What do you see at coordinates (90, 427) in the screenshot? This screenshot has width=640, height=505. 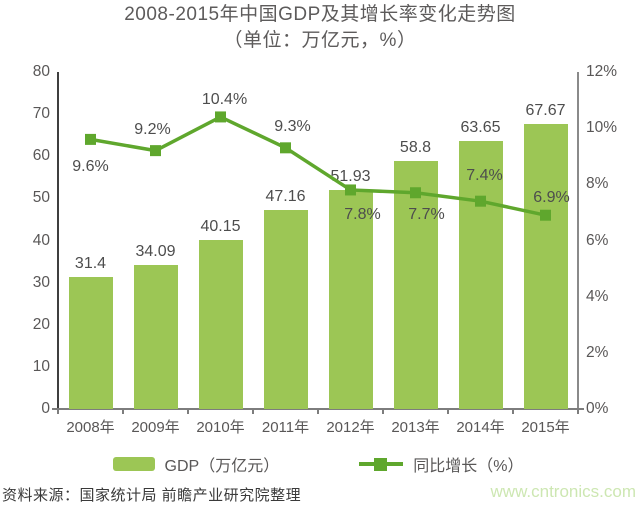 I see `x-axis-tick-label: 2008年` at bounding box center [90, 427].